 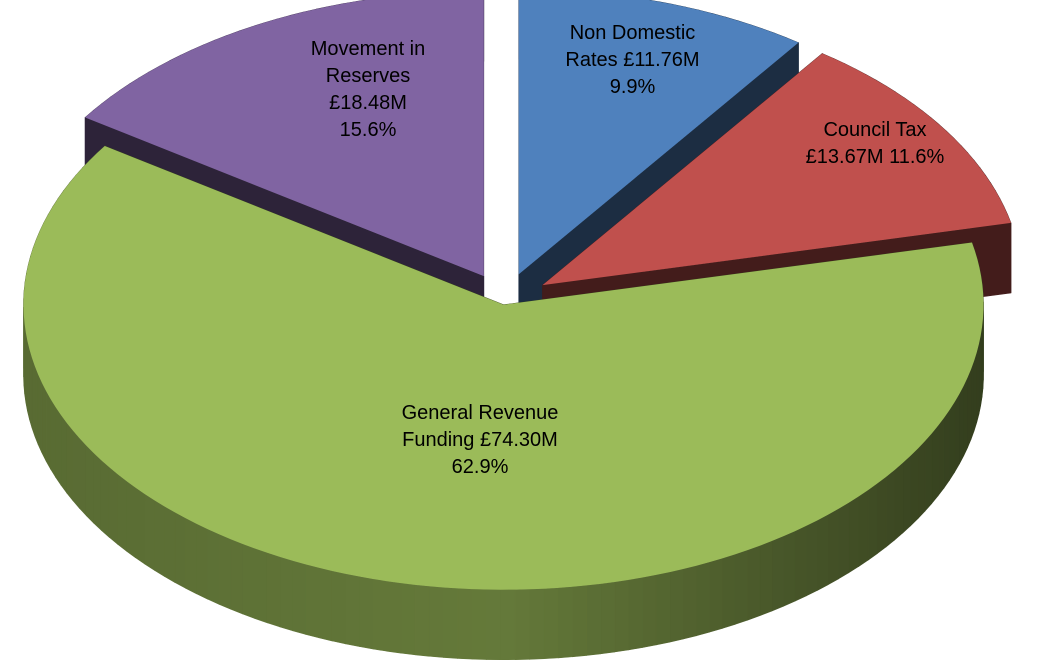 What do you see at coordinates (368, 62) in the screenshot?
I see `category-label: Movement in Reserves` at bounding box center [368, 62].